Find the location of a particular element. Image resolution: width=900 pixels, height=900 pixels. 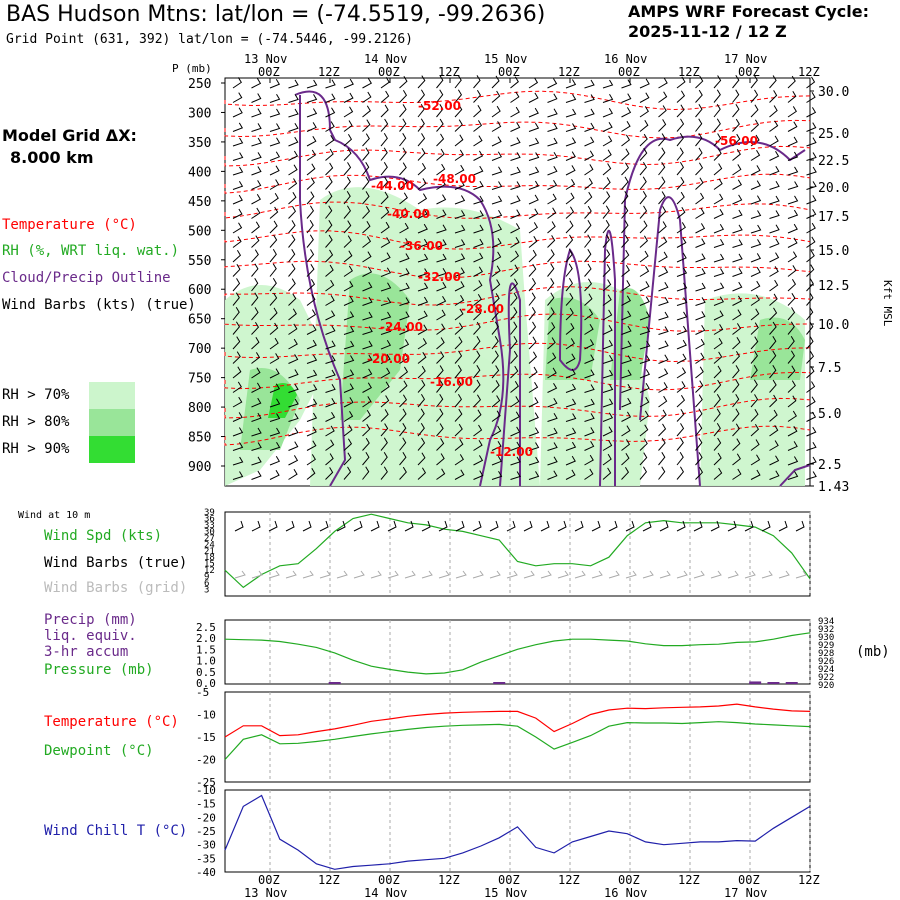

precip-tick-label: 2.5 is located at coordinates (206, 627).